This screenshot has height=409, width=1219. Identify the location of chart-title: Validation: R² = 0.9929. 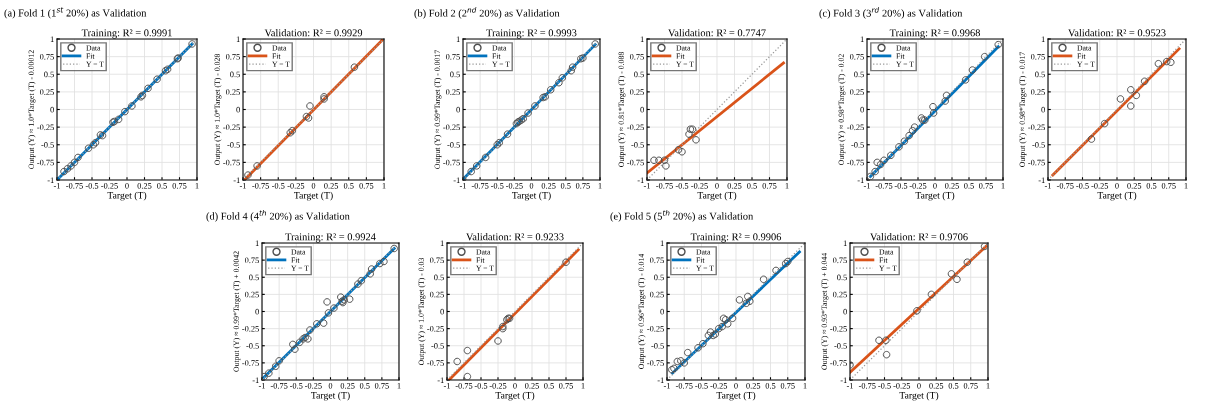
(313, 32).